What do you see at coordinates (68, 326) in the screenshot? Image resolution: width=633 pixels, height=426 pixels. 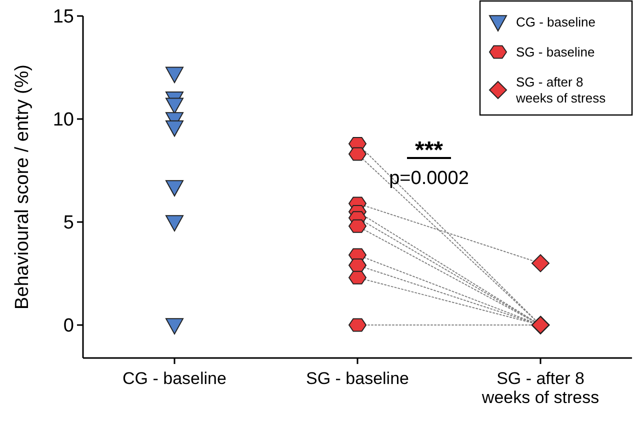 I see `y-tick-label: 0` at bounding box center [68, 326].